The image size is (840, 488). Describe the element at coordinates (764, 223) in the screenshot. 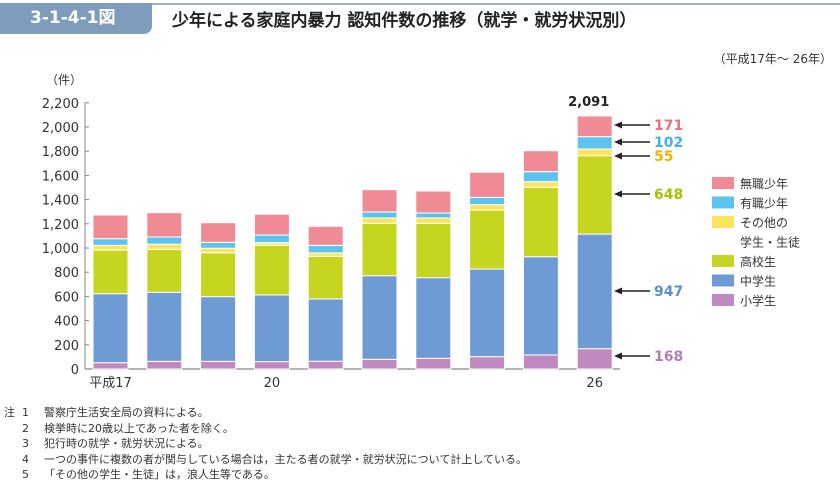

I see `legend-label: その他の` at that location.